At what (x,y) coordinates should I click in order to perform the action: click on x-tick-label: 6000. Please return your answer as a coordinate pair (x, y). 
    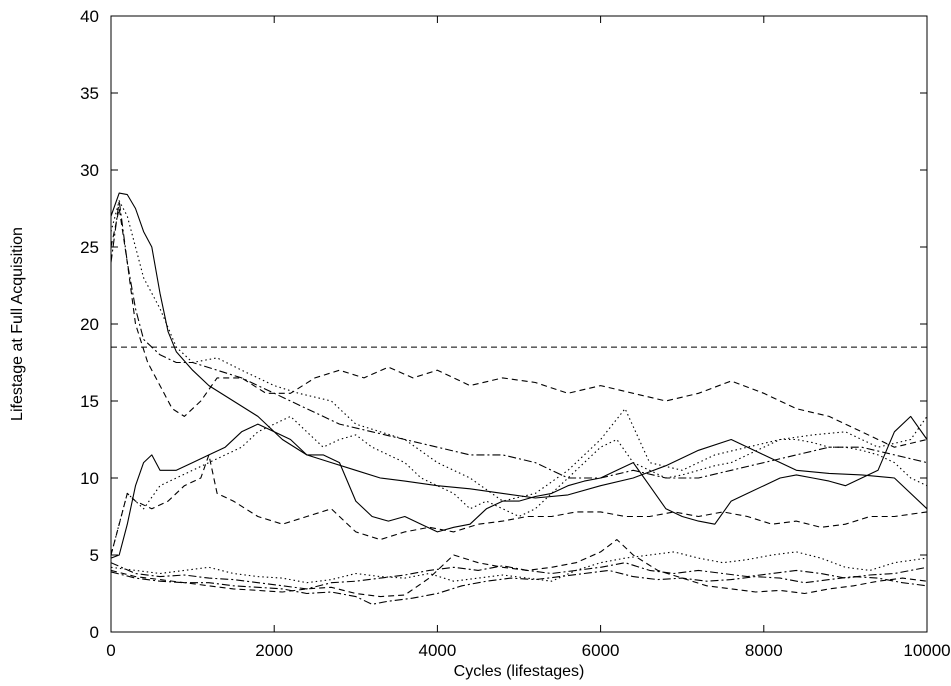
    Looking at the image, I should click on (601, 650).